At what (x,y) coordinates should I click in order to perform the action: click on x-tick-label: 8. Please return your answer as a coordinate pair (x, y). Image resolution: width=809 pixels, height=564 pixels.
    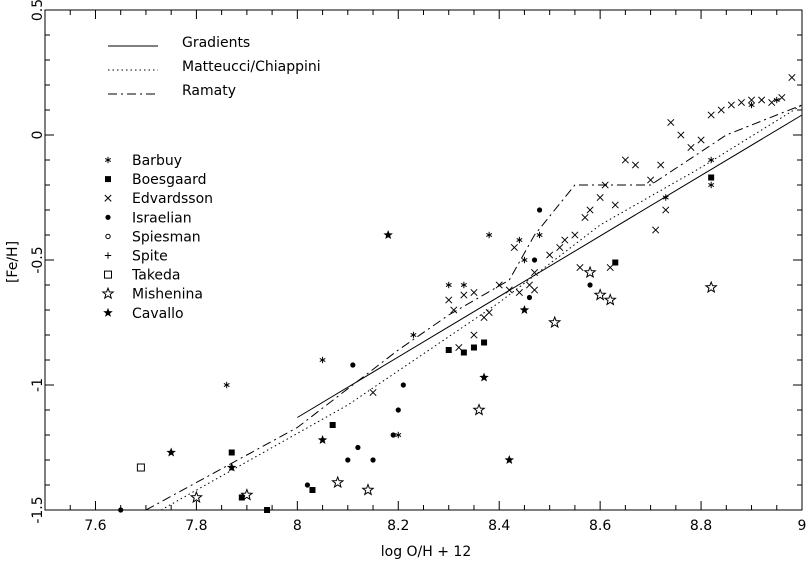
    Looking at the image, I should click on (297, 526).